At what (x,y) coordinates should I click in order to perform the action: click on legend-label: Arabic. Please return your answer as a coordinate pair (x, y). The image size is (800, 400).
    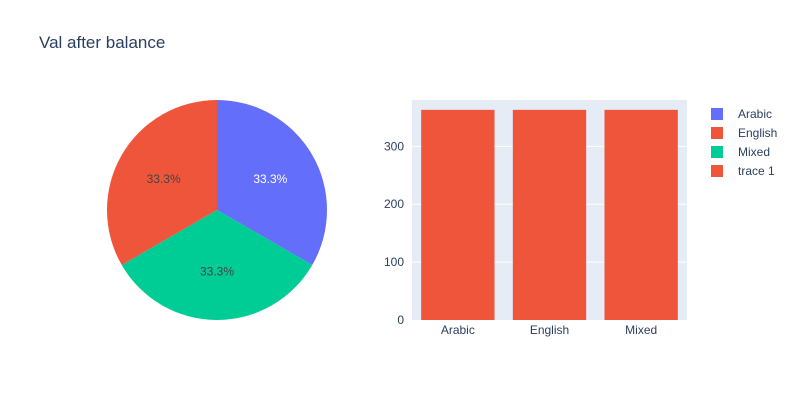
    Looking at the image, I should click on (755, 114).